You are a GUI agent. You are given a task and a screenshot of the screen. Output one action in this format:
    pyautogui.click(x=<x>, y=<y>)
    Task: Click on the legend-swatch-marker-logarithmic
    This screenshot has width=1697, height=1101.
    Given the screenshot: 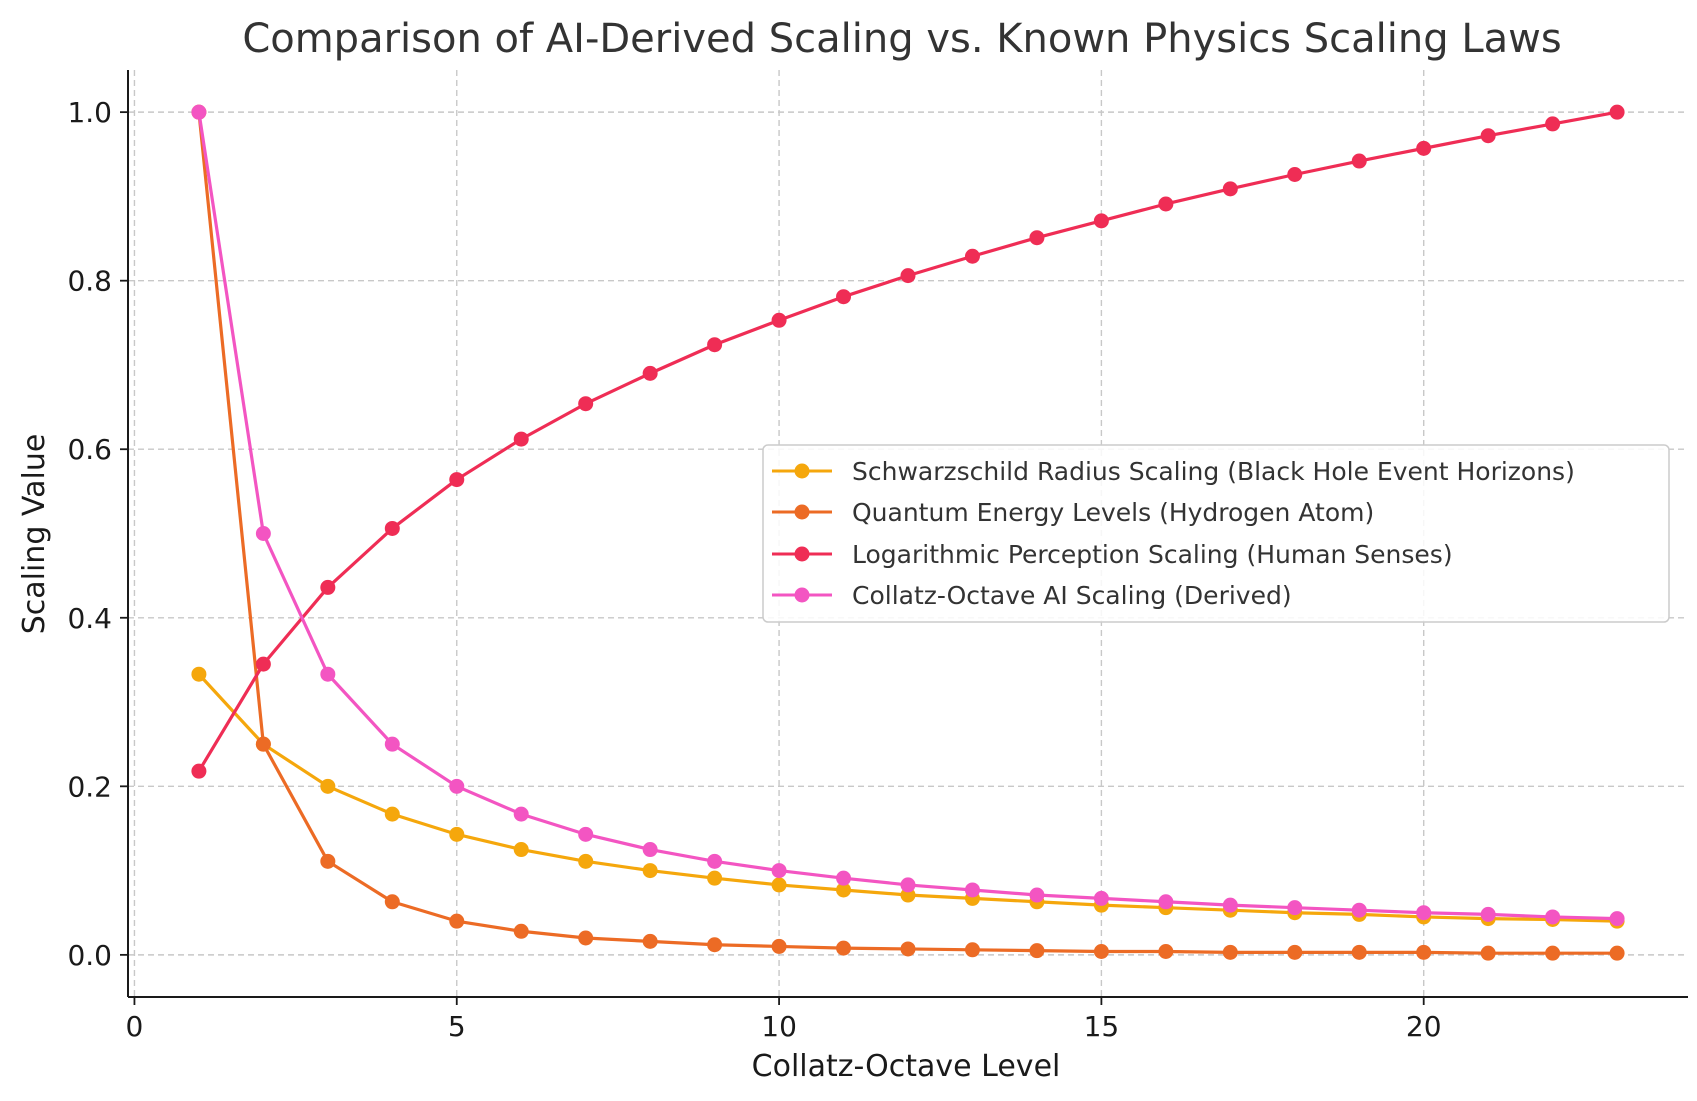 What is the action you would take?
    pyautogui.click(x=802, y=554)
    